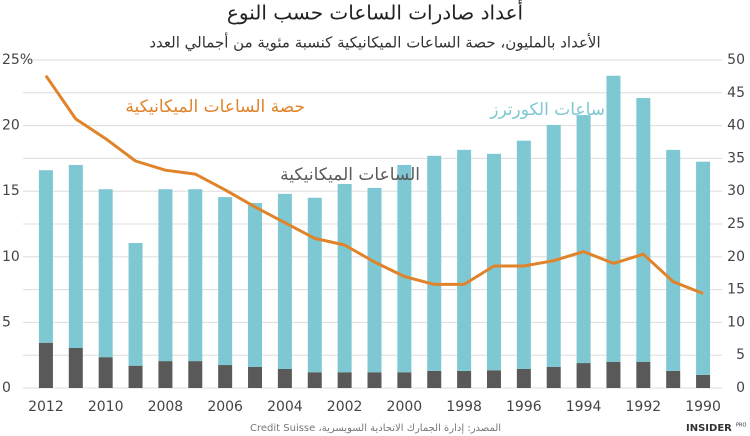 The image size is (750, 436). What do you see at coordinates (350, 175) in the screenshot?
I see `series-label: الساعات الميكانيكية` at bounding box center [350, 175].